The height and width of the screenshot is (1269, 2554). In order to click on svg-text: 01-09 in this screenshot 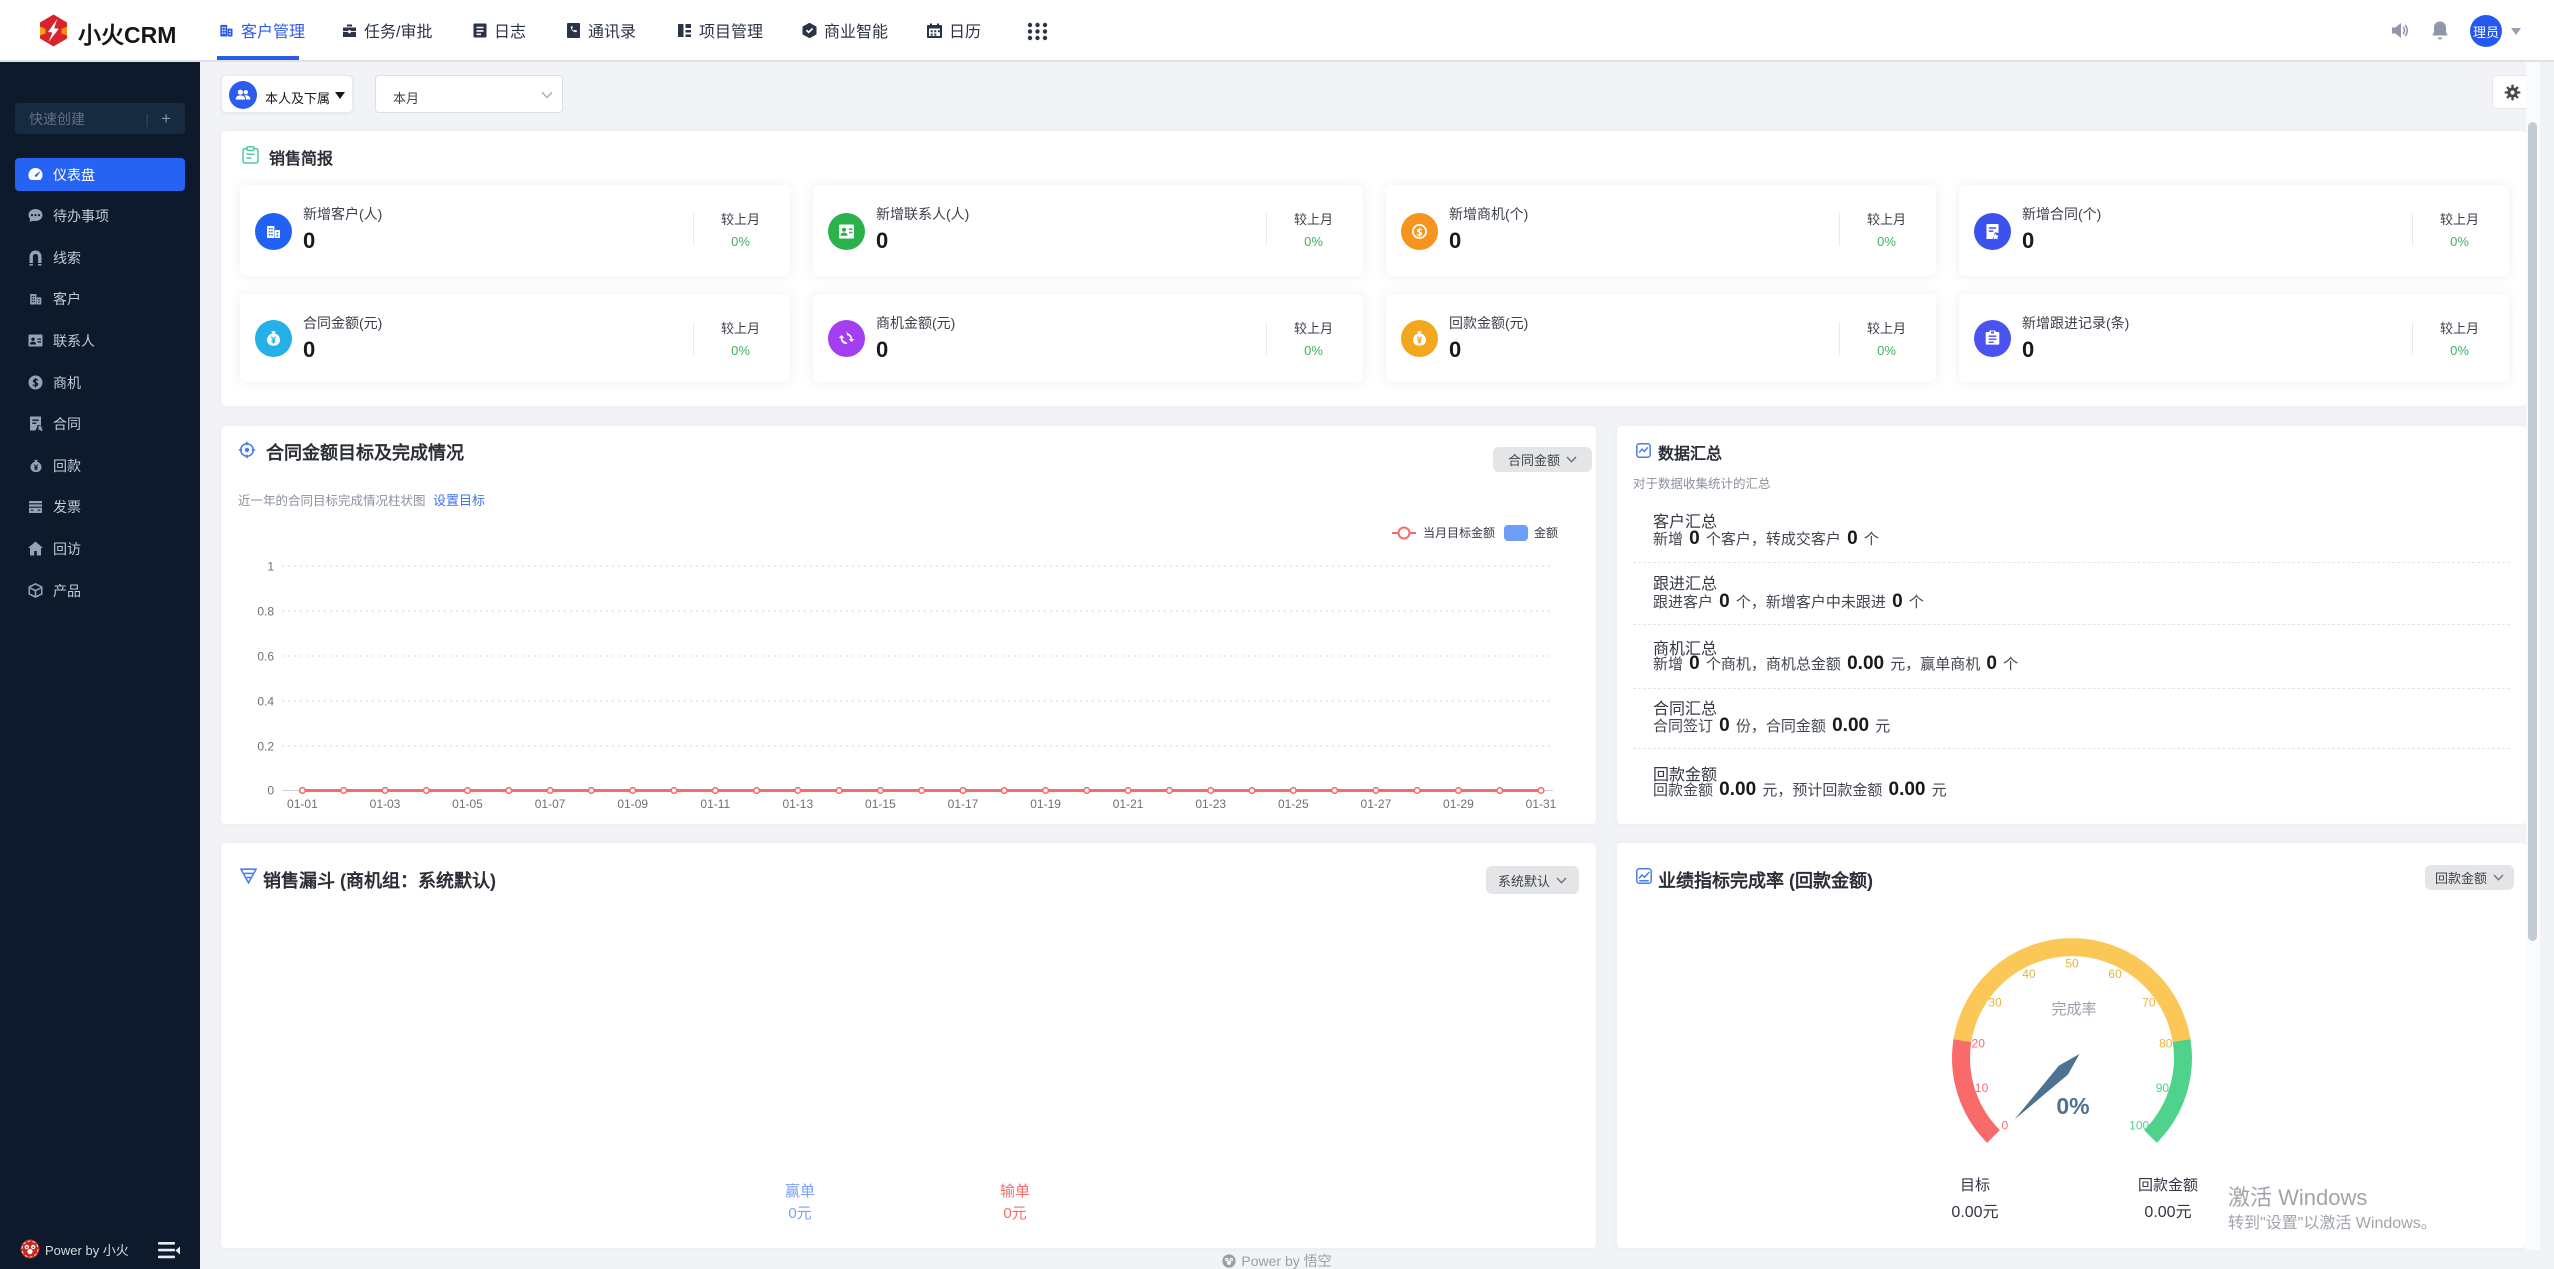, I will do `click(632, 804)`.